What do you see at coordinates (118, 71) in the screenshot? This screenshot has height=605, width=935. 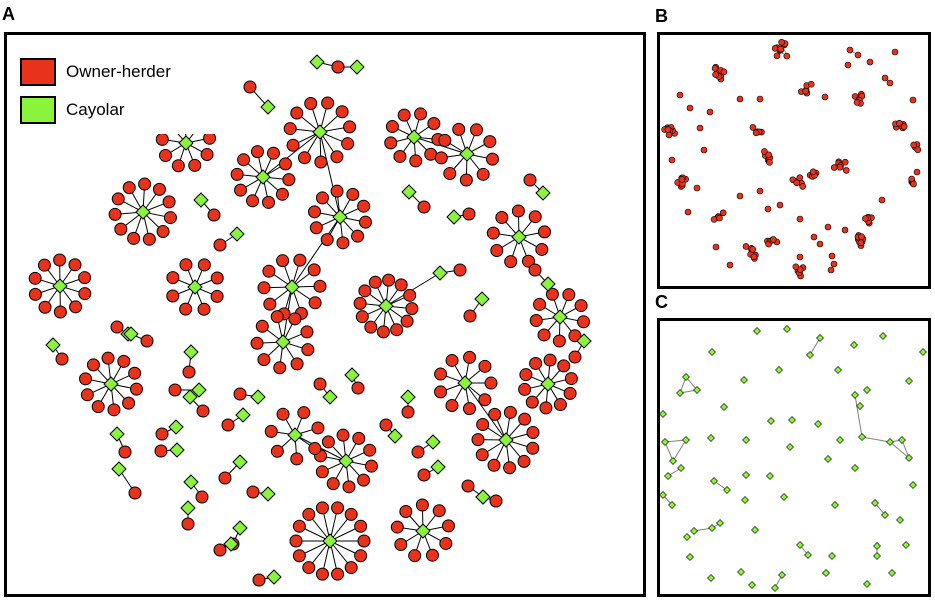 I see `legend-owner-label: Owner-herder` at bounding box center [118, 71].